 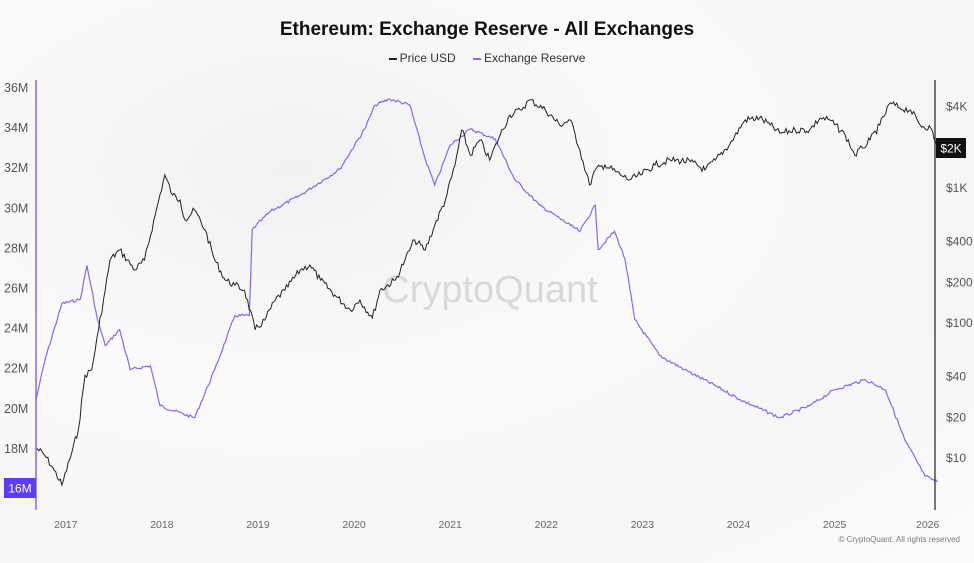 What do you see at coordinates (16, 248) in the screenshot?
I see `left-tick-label: 28M` at bounding box center [16, 248].